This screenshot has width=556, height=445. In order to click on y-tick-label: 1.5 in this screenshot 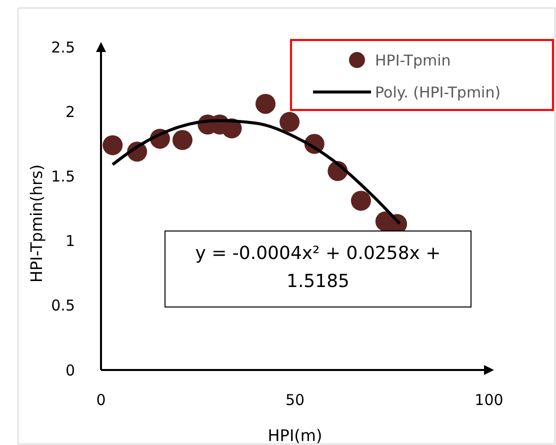, I will do `click(63, 176)`.